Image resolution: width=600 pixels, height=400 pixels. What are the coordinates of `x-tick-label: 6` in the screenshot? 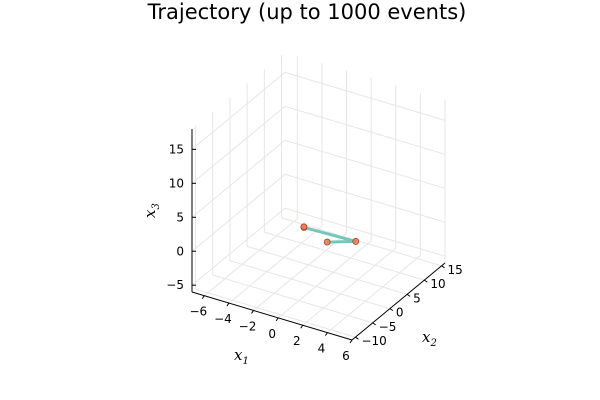 It's located at (346, 356).